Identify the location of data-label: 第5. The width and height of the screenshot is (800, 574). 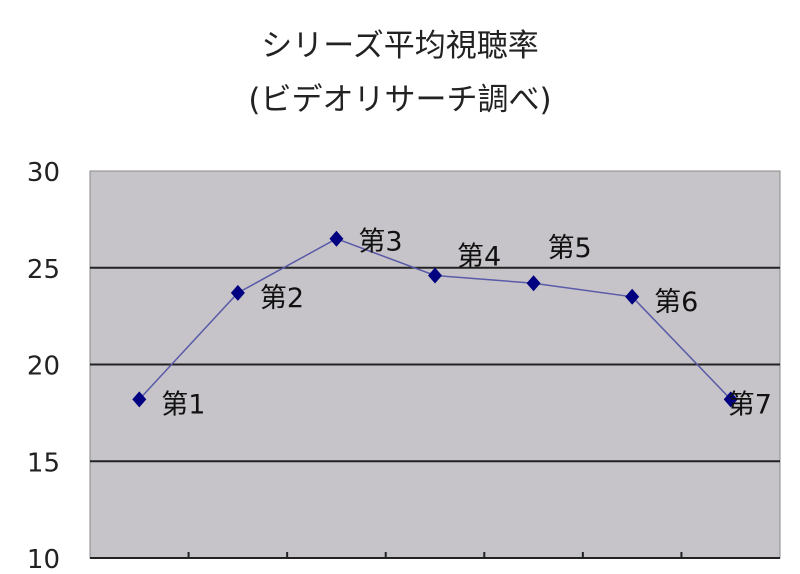
(570, 248).